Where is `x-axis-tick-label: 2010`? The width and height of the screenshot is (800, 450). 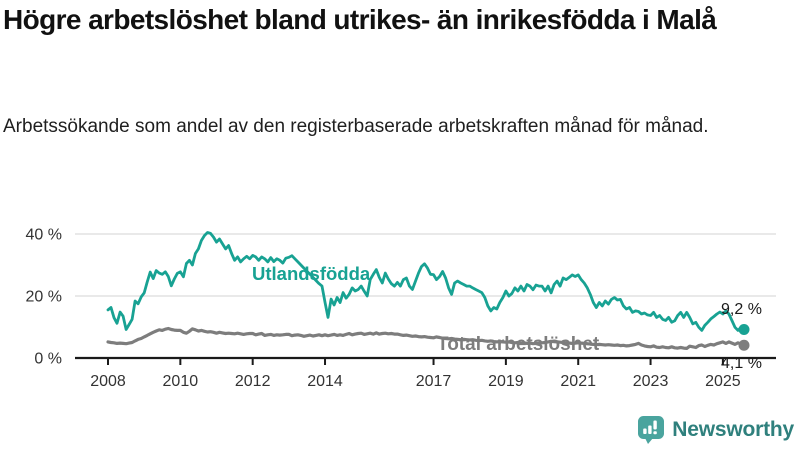
x-axis-tick-label: 2010 is located at coordinates (181, 381).